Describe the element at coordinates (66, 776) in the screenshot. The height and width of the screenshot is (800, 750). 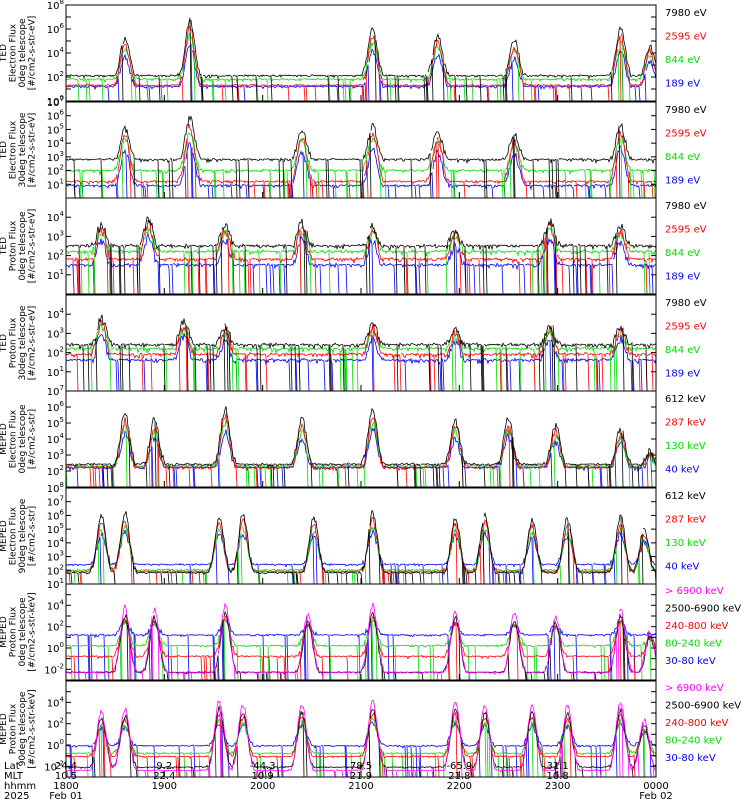
I see `footer-mlt-value: 10.5` at that location.